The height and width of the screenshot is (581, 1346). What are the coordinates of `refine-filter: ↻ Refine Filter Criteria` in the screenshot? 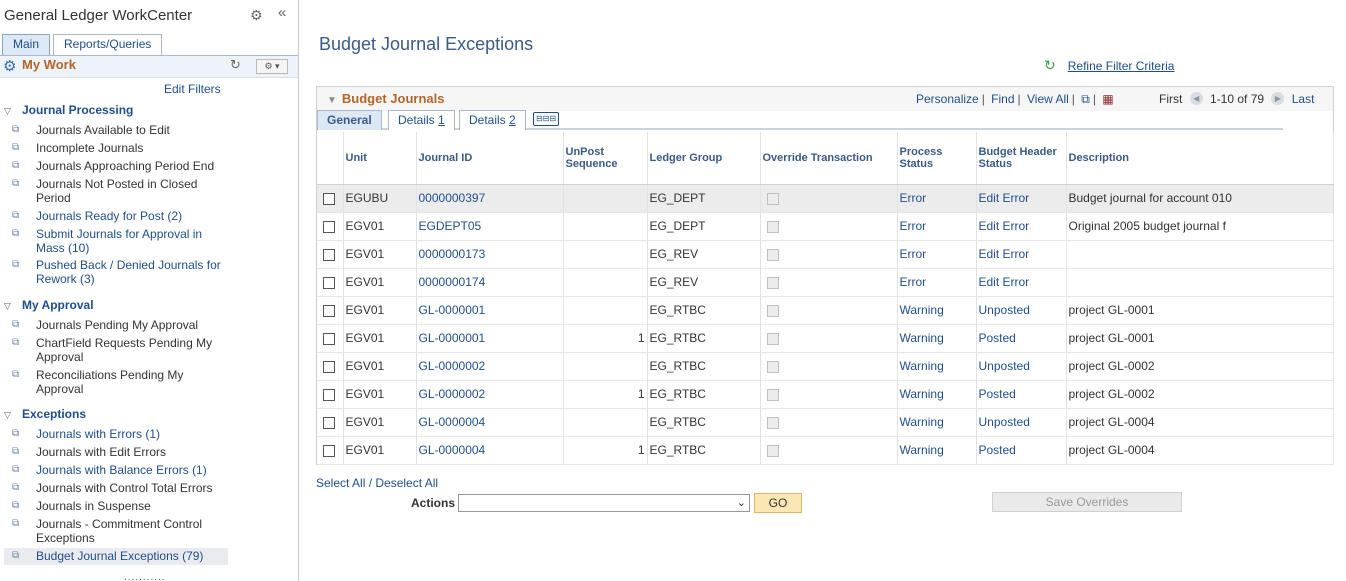 It's located at (1109, 65).